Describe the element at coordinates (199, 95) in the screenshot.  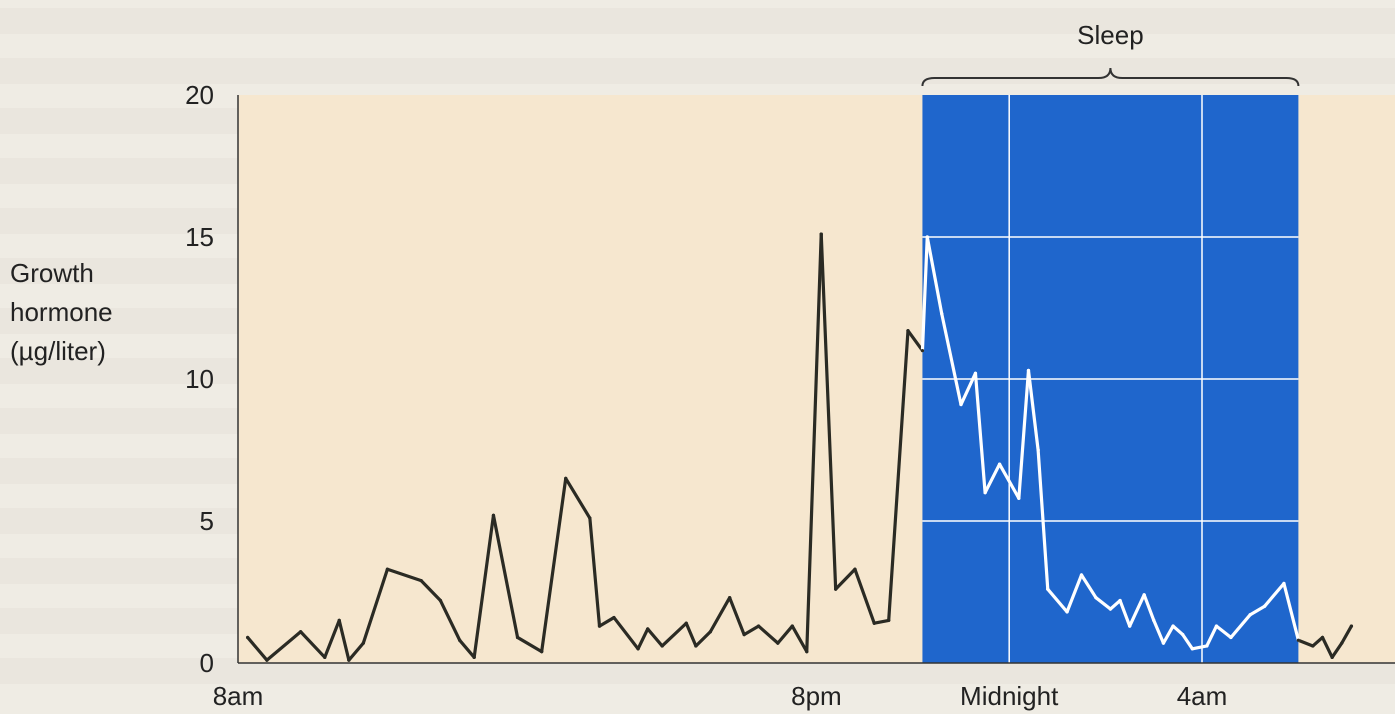
I see `y-tick-label: 20` at that location.